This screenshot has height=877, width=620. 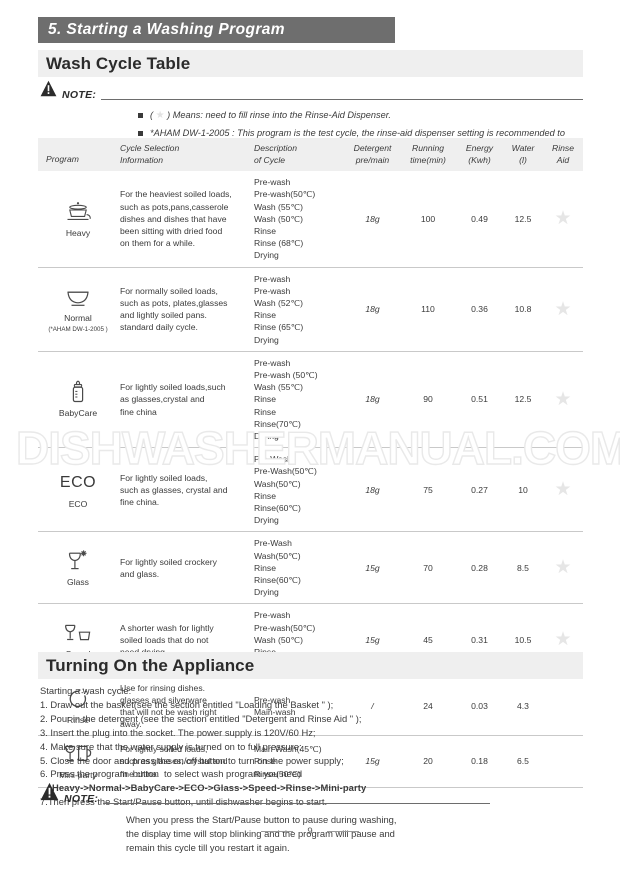 What do you see at coordinates (428, 761) in the screenshot?
I see `cell-running-time: 20` at bounding box center [428, 761].